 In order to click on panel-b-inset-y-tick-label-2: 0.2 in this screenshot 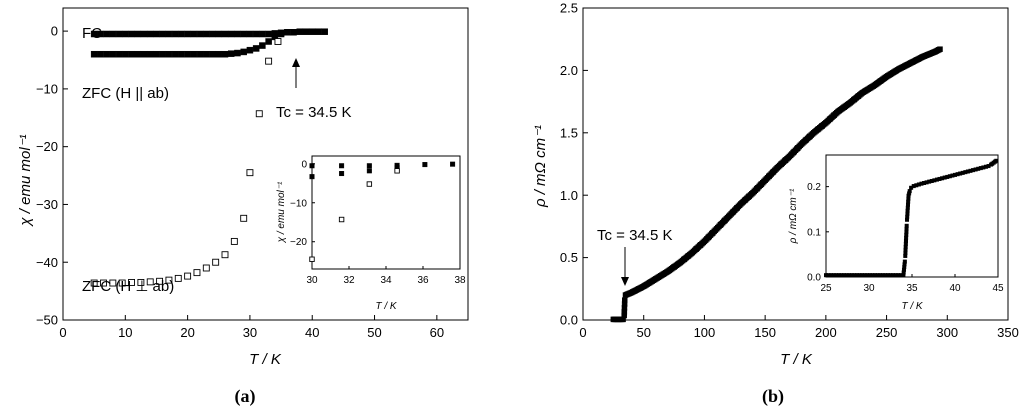, I will do `click(814, 187)`.